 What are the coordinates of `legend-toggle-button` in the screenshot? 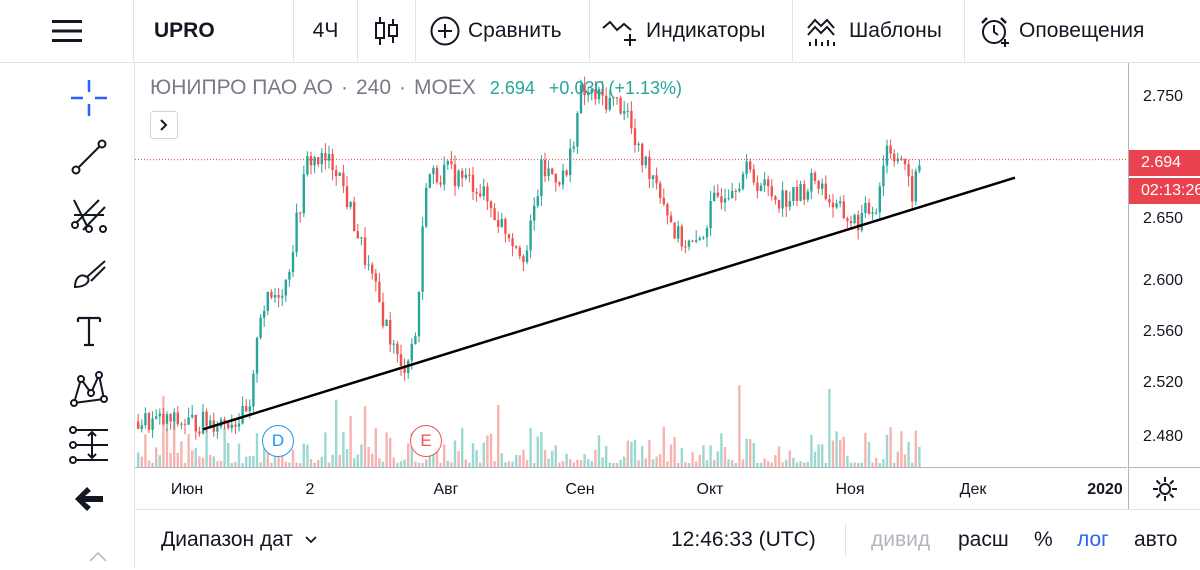 It's located at (164, 125).